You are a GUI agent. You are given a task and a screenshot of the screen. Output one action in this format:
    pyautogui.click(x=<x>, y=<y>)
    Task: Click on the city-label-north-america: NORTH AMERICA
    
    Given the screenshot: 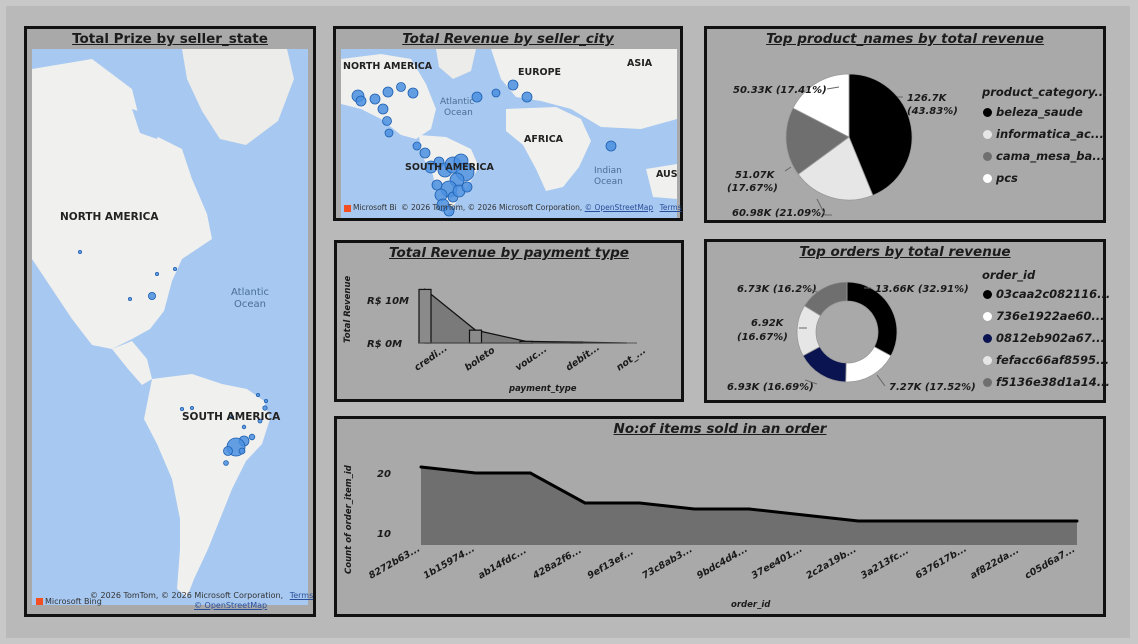 What is the action you would take?
    pyautogui.click(x=388, y=66)
    